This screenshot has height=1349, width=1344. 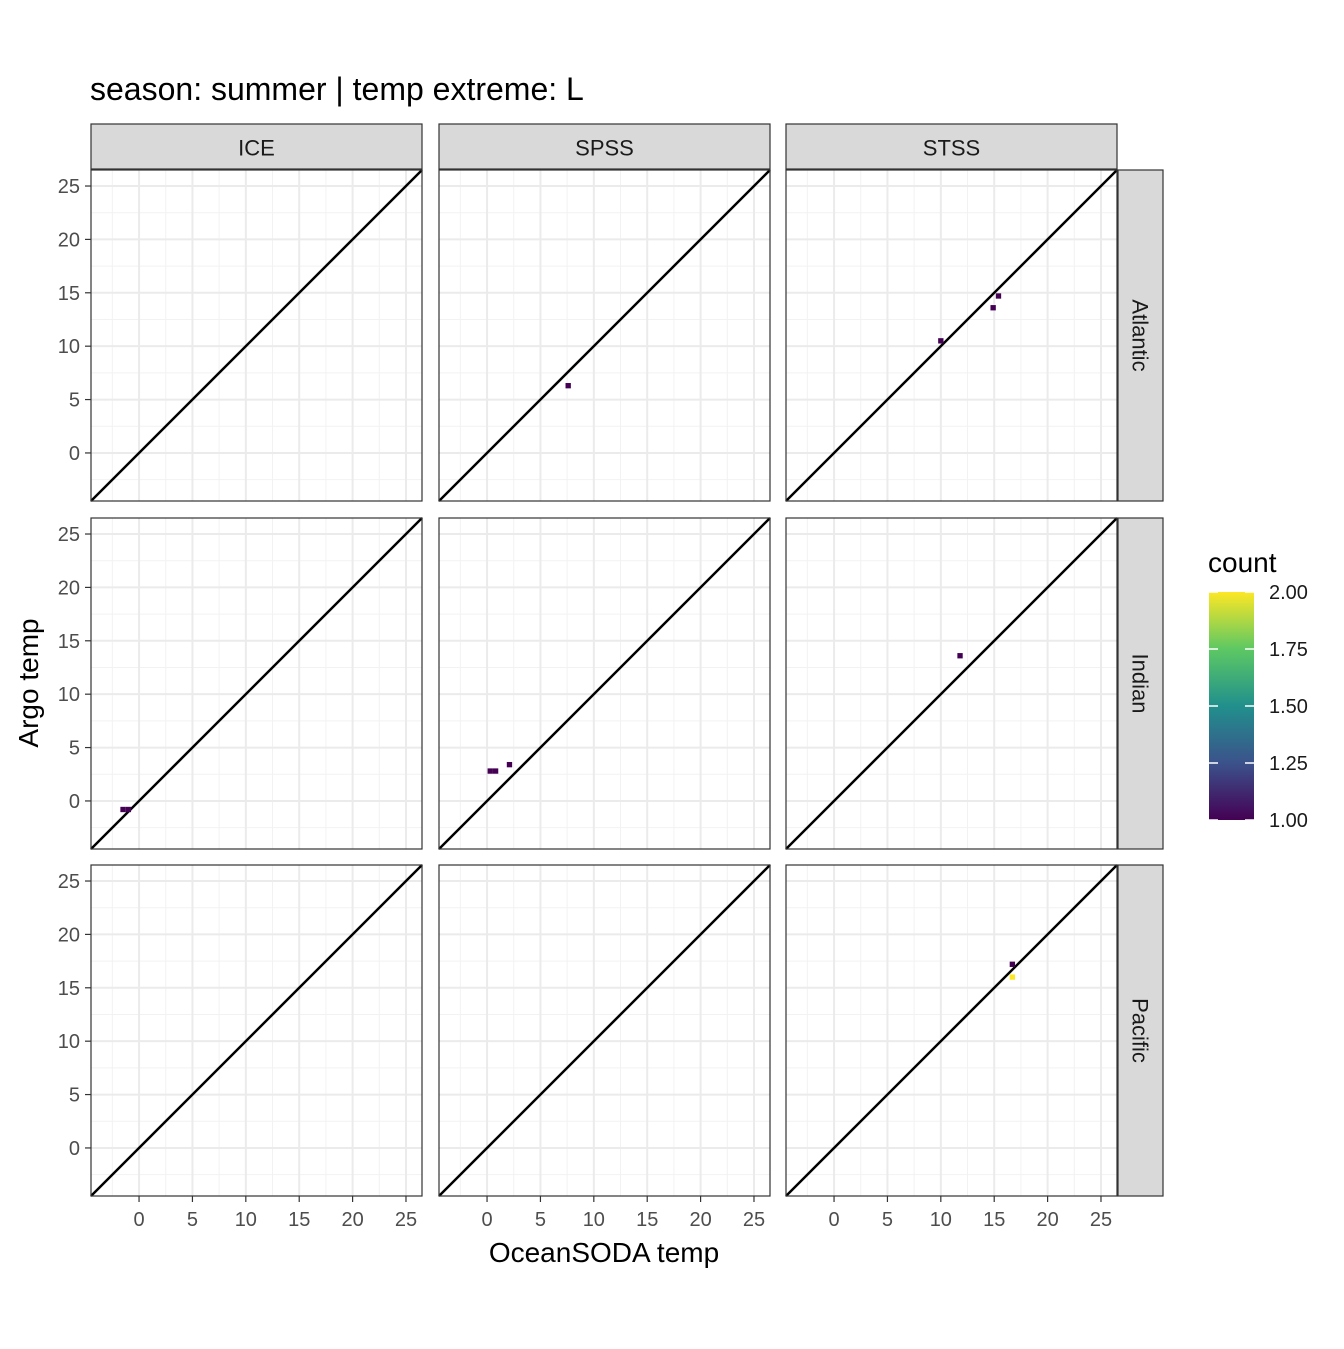 I want to click on panel-stss-pacific: 0 5 10 15 20 25, so click(x=951, y=1047).